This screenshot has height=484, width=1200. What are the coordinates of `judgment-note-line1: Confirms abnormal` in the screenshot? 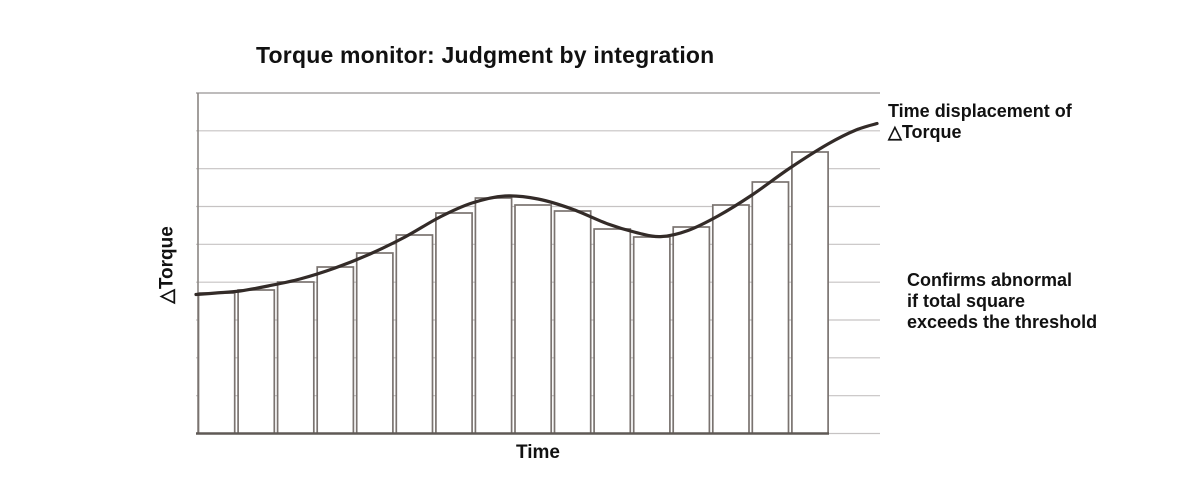 It's located at (990, 280).